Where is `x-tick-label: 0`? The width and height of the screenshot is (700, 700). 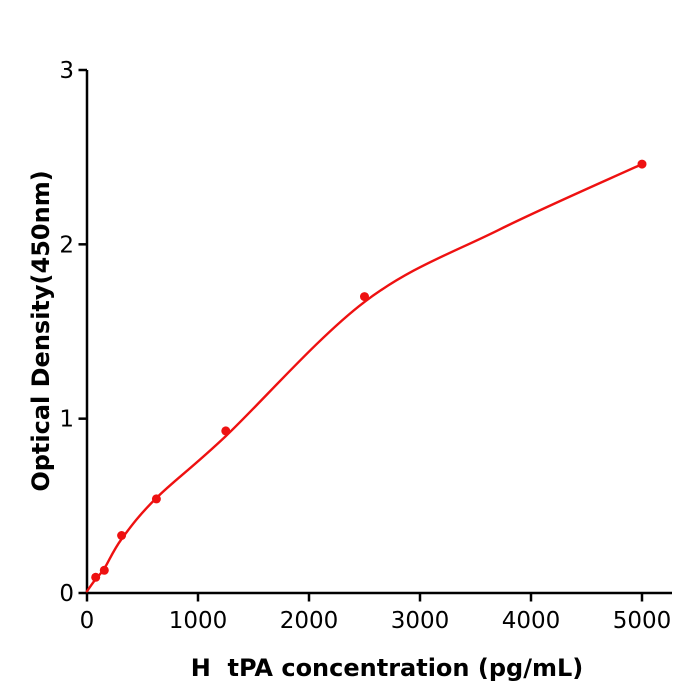
x-tick-label: 0 is located at coordinates (87, 621).